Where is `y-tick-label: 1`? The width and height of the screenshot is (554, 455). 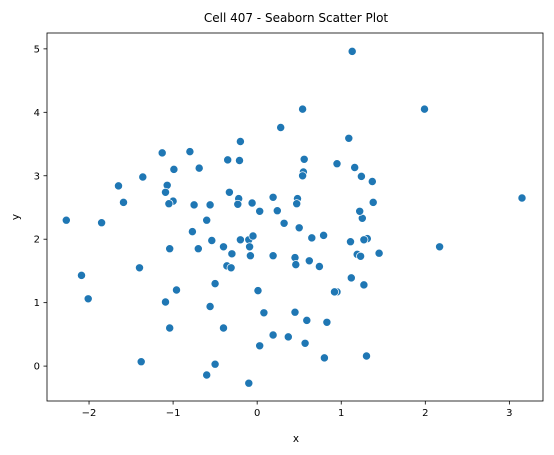
y-tick-label: 1 is located at coordinates (37, 303).